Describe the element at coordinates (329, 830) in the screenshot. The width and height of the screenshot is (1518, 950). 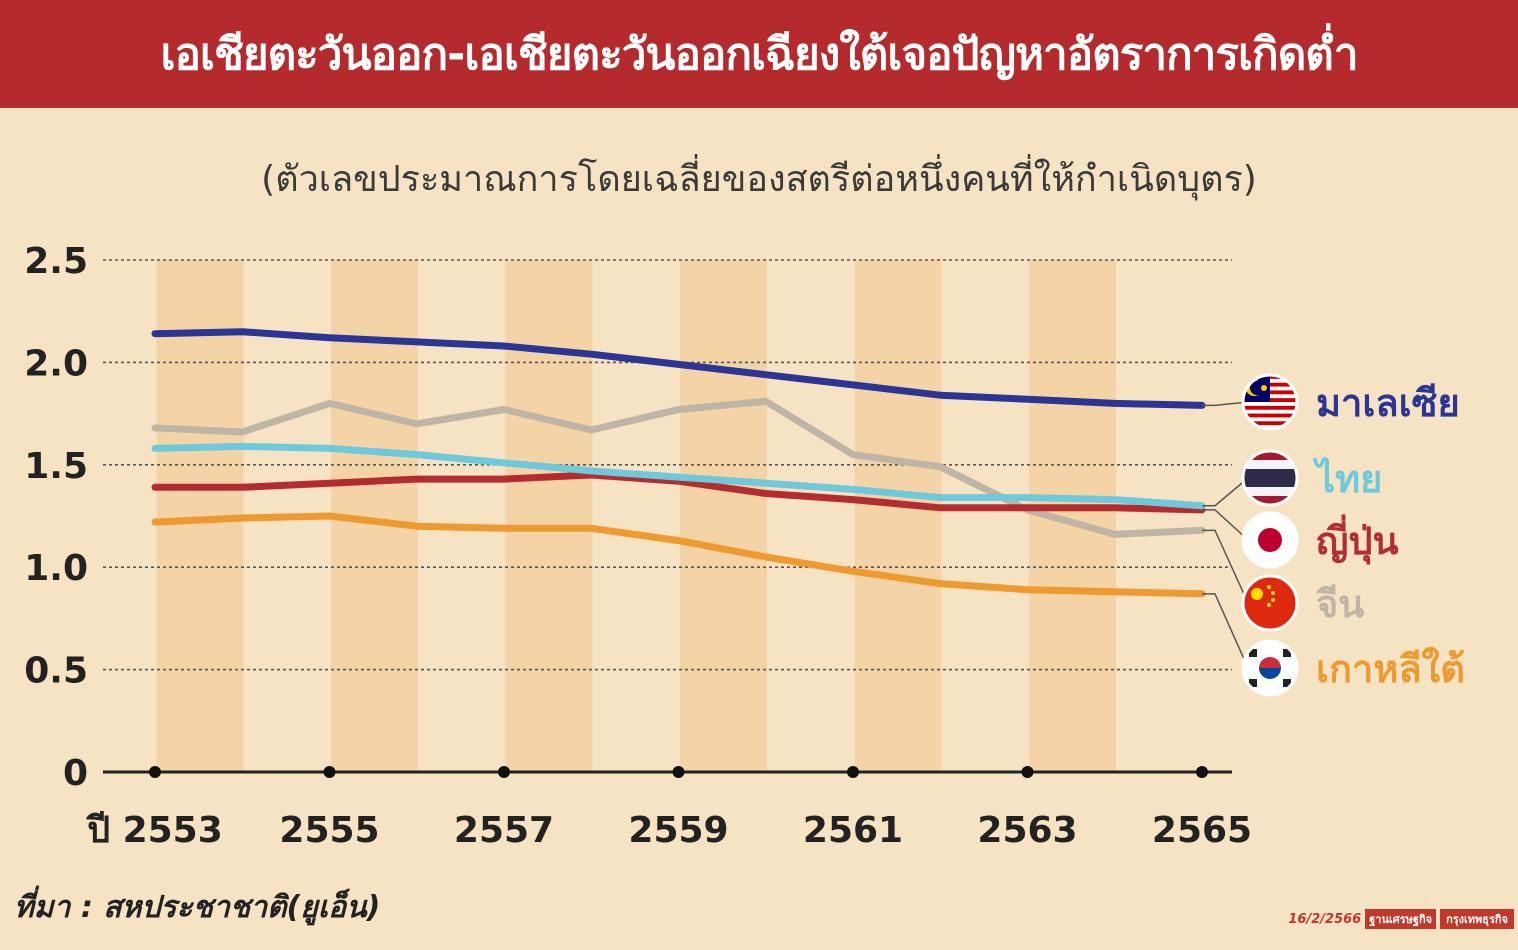
I see `x-tick-label: 2555` at that location.